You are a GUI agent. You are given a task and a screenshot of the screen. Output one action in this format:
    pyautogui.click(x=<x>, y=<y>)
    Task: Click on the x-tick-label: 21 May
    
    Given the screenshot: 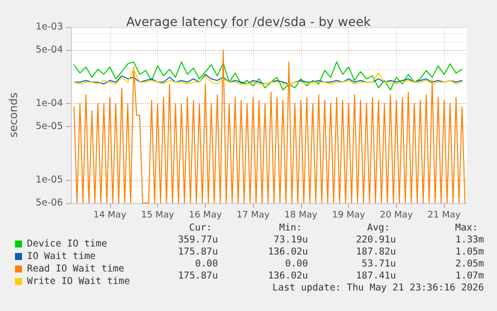 What is the action you would take?
    pyautogui.click(x=445, y=215)
    